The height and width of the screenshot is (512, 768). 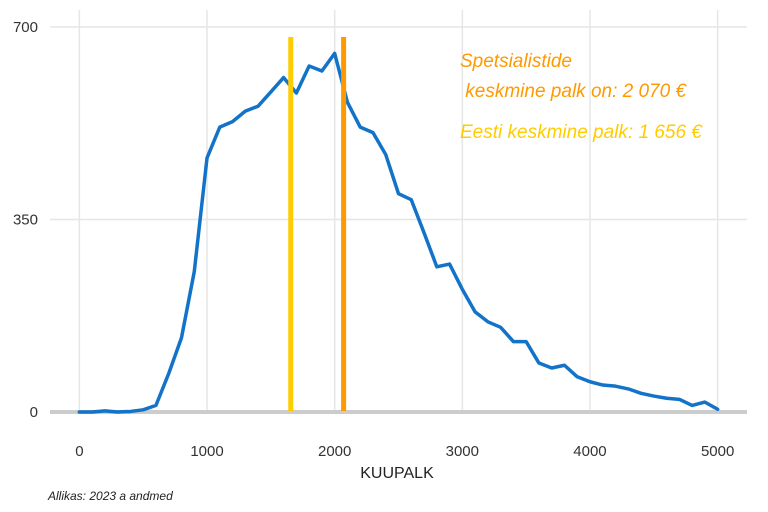 What do you see at coordinates (206, 451) in the screenshot?
I see `x-tick-label-1: 1000` at bounding box center [206, 451].